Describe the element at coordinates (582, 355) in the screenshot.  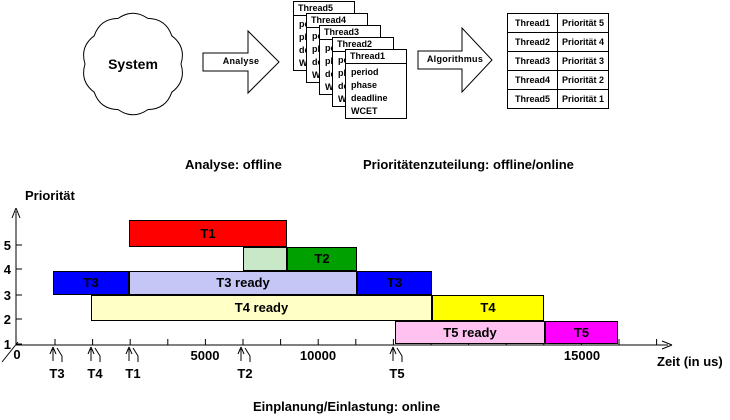
I see `x-tick-label: 15000` at that location.